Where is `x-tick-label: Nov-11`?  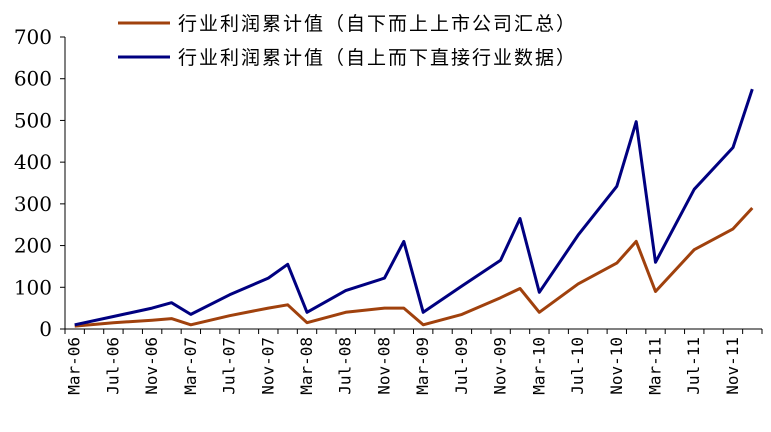 x-tick-label: Nov-11 is located at coordinates (732, 366).